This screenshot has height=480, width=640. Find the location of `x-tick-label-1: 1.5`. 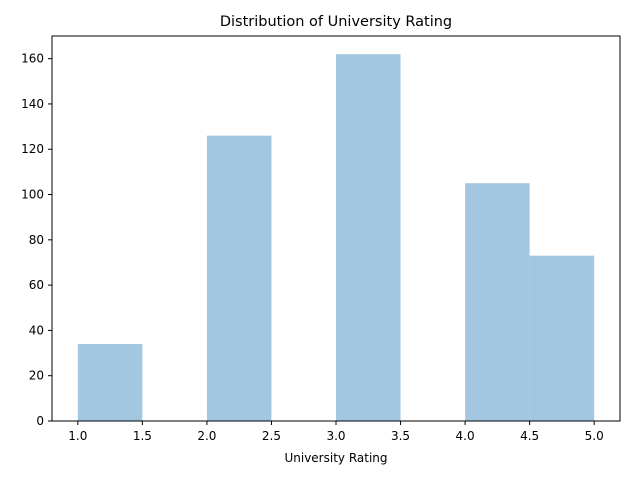

x-tick-label-1: 1.5 is located at coordinates (142, 436).